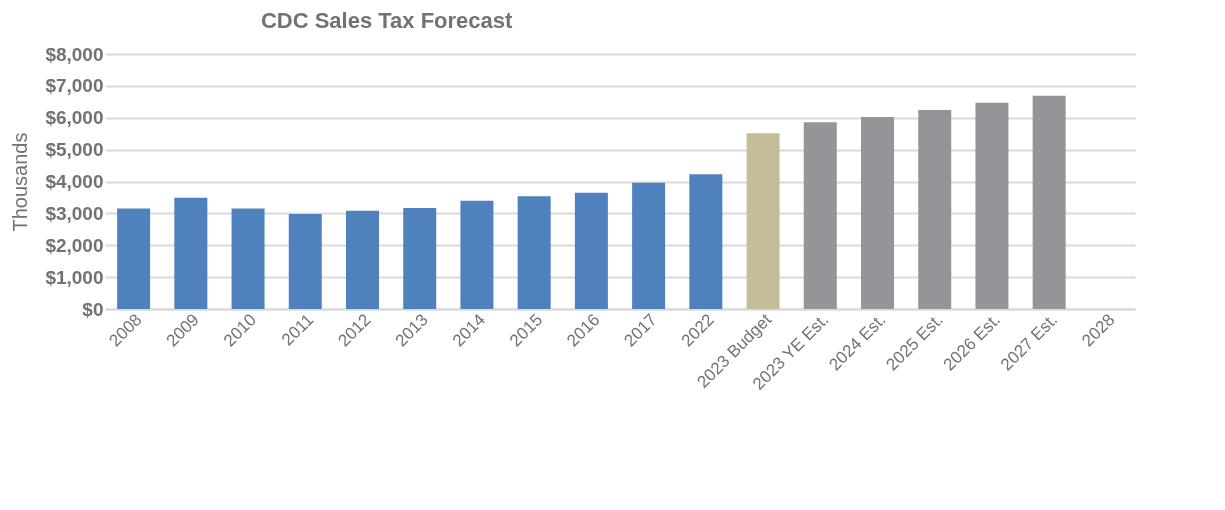 The height and width of the screenshot is (510, 1225). What do you see at coordinates (74, 277) in the screenshot?
I see `y-tick-label: $1,000` at bounding box center [74, 277].